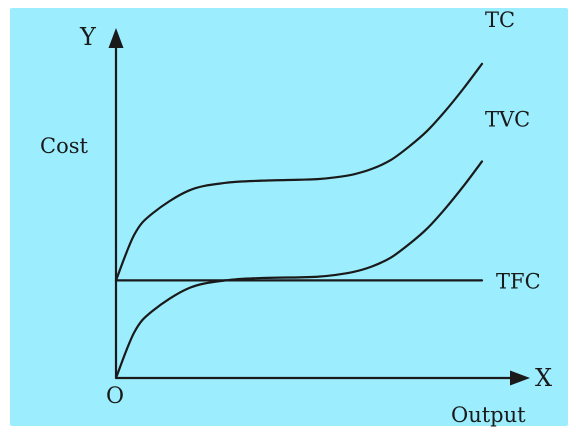  Describe the element at coordinates (115, 396) in the screenshot. I see `origin-label: O` at that location.